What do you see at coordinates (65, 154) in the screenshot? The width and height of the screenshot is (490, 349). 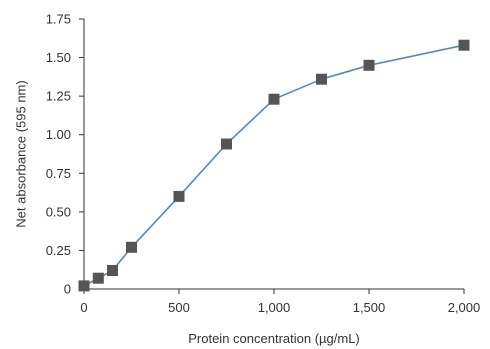 I see `y-ticks: 0 0.25 0.50 0.75 1.00 1.25 1.50 1.75` at bounding box center [65, 154].